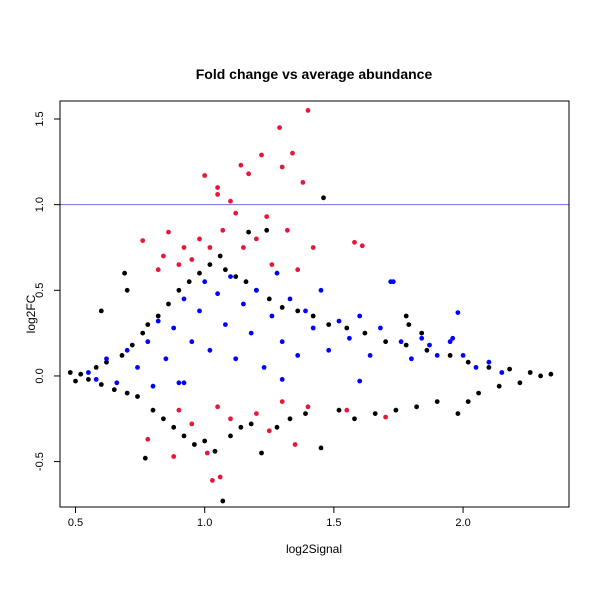 The height and width of the screenshot is (600, 600). What do you see at coordinates (40, 204) in the screenshot?
I see `y-tick-label: 1.0` at bounding box center [40, 204].